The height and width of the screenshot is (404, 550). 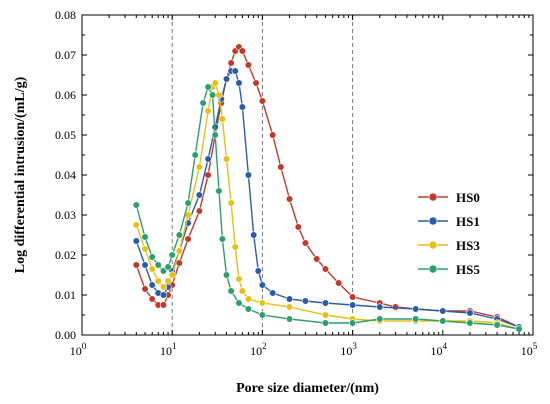 What do you see at coordinates (449, 245) in the screenshot?
I see `legend-item: HS3` at bounding box center [449, 245].